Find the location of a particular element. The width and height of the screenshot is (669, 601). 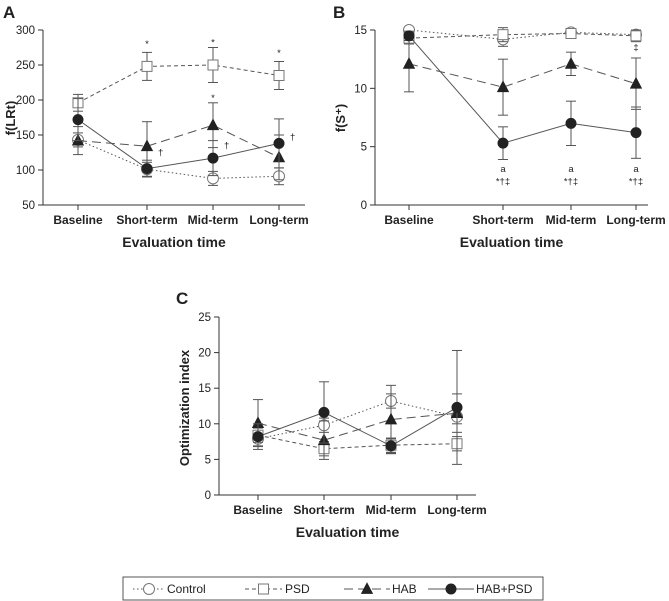

legend-label: HAB is located at coordinates (404, 589).